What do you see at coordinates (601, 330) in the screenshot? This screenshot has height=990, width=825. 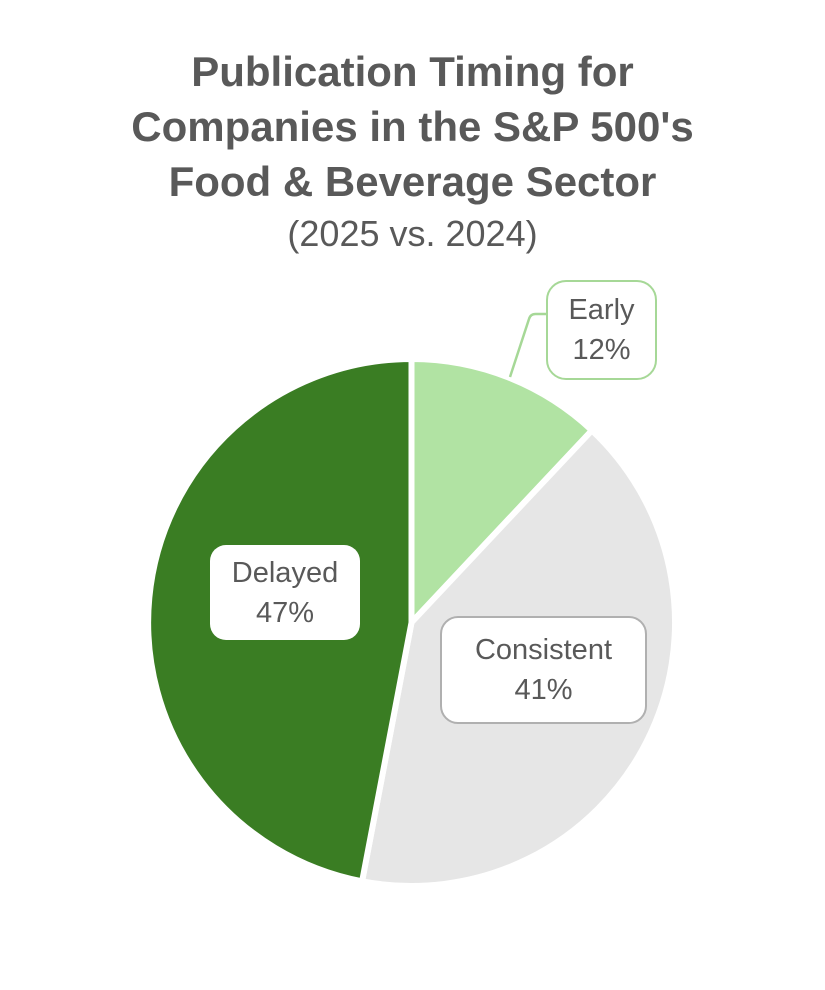 I see `callout-early: Early 12%` at bounding box center [601, 330].